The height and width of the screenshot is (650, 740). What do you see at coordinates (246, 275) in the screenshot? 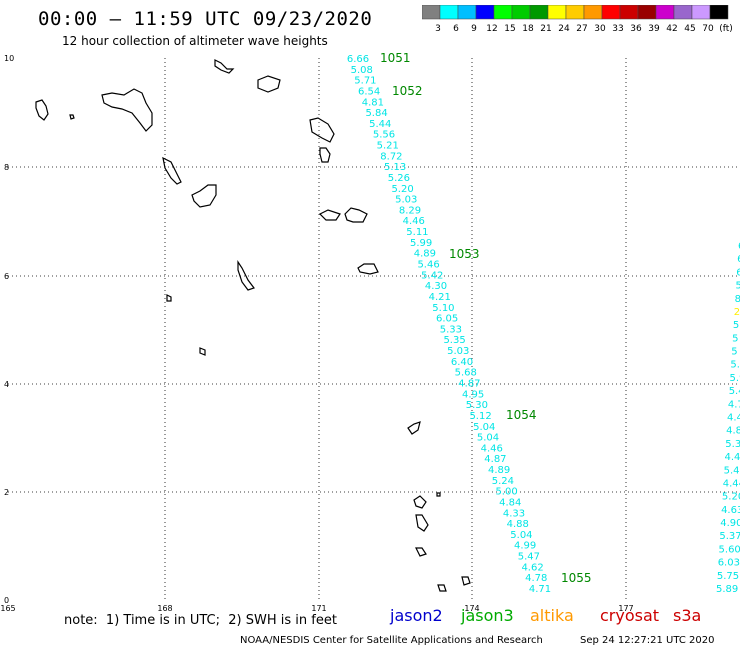
I see `island-m` at bounding box center [246, 275].